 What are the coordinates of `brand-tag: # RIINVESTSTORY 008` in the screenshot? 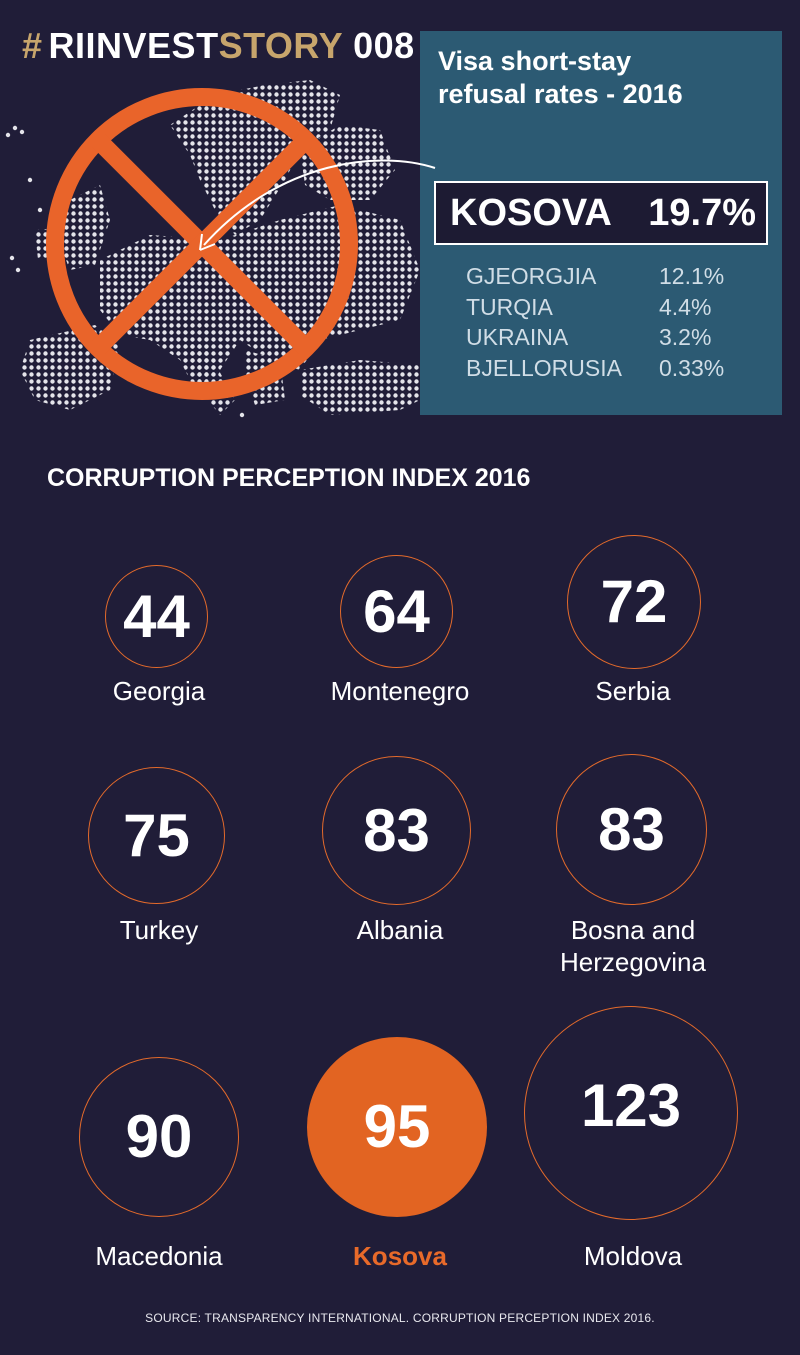 It's located at (218, 46).